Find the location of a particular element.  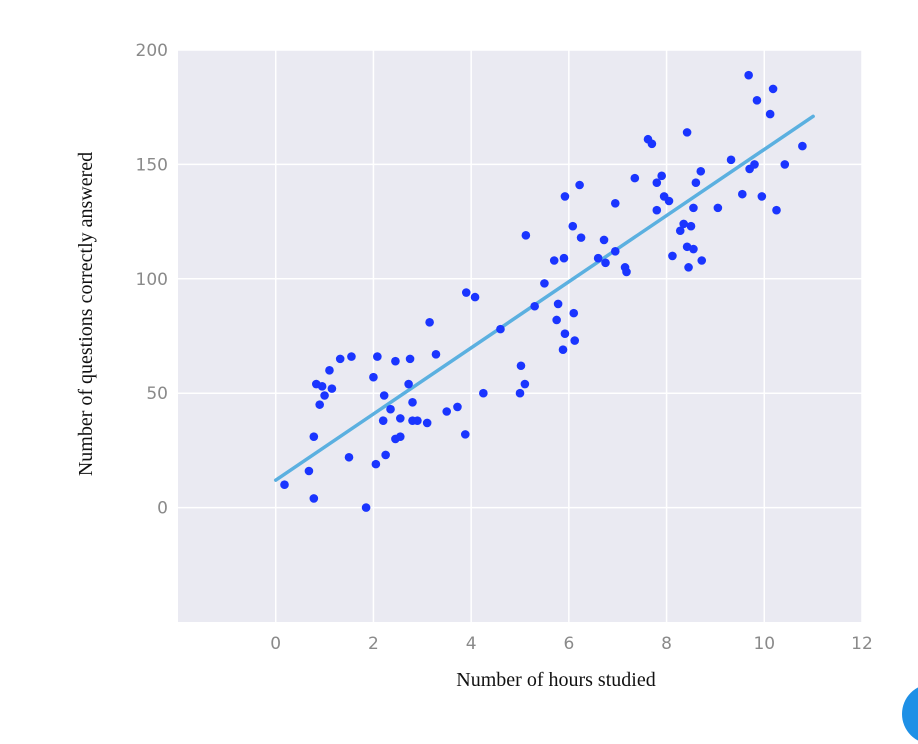

x-tick-label: 10 is located at coordinates (764, 644).